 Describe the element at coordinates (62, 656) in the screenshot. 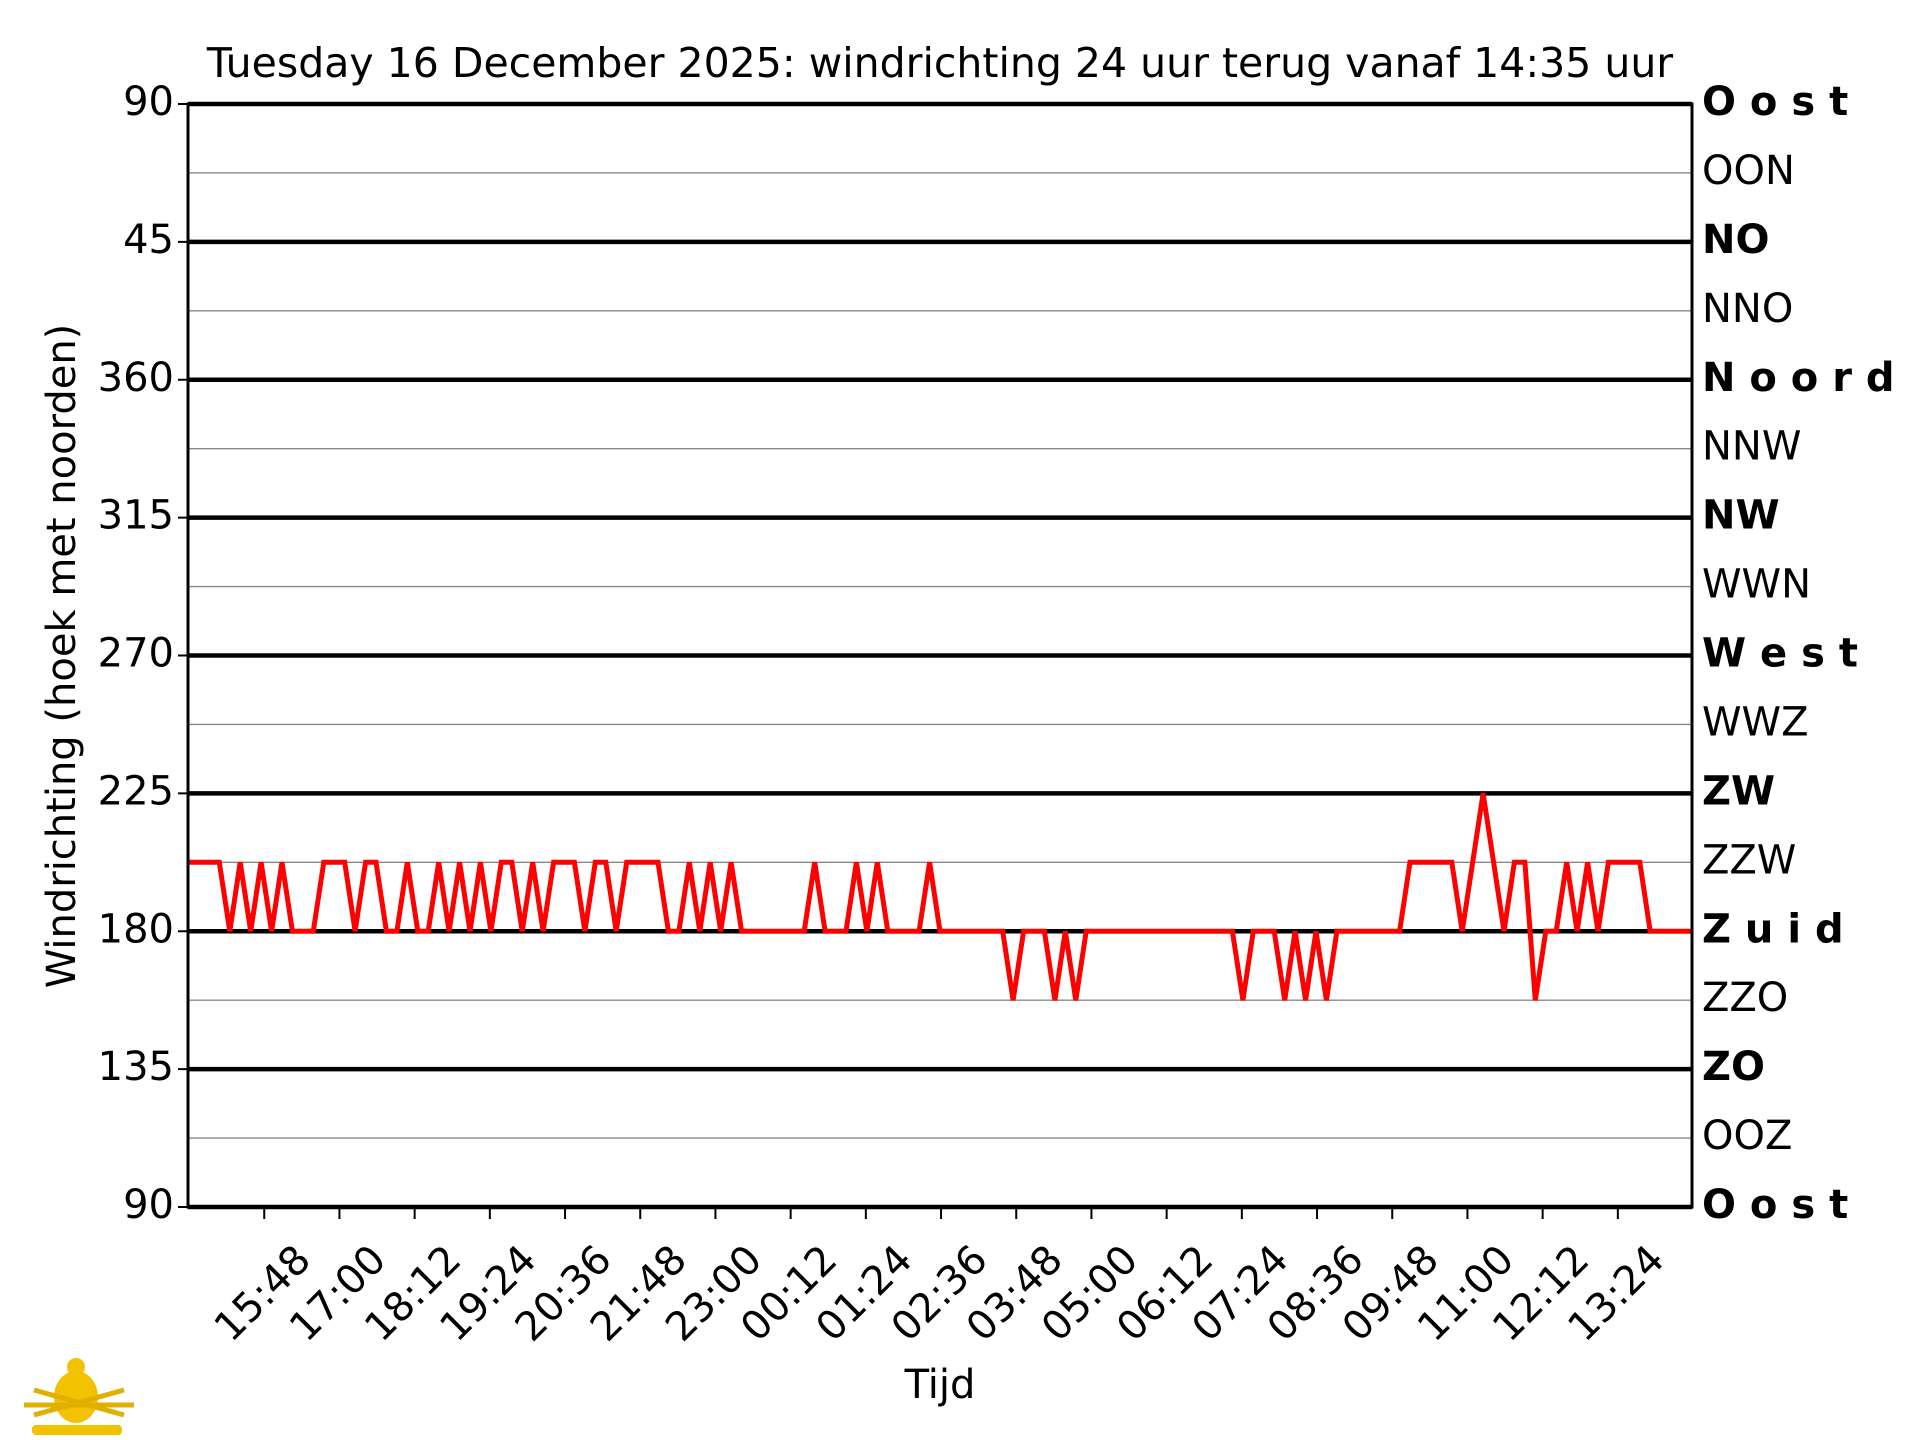

I see `y-axis-label: Windrichting (hoek met noorden)` at that location.